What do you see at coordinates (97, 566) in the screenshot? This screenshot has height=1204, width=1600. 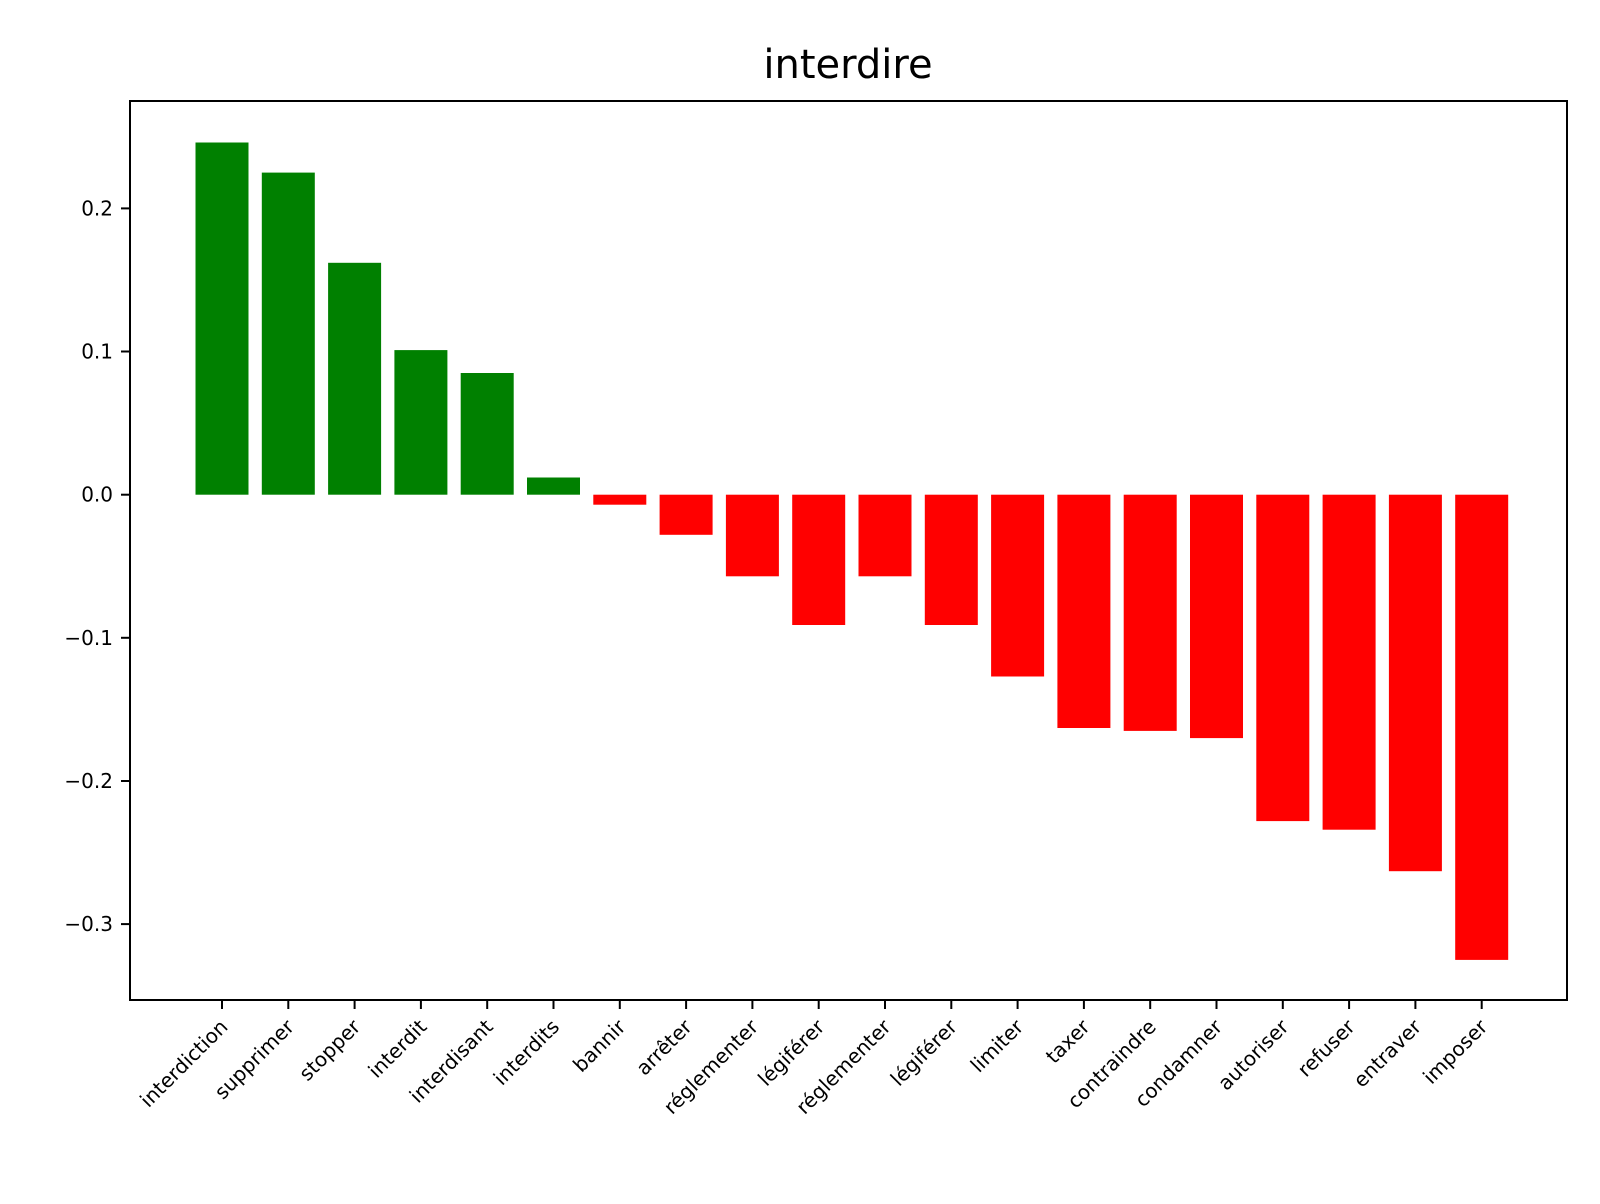 I see `y-axis: 0.2 0.1 0.0 −0.1 −0.2 −0.3` at bounding box center [97, 566].